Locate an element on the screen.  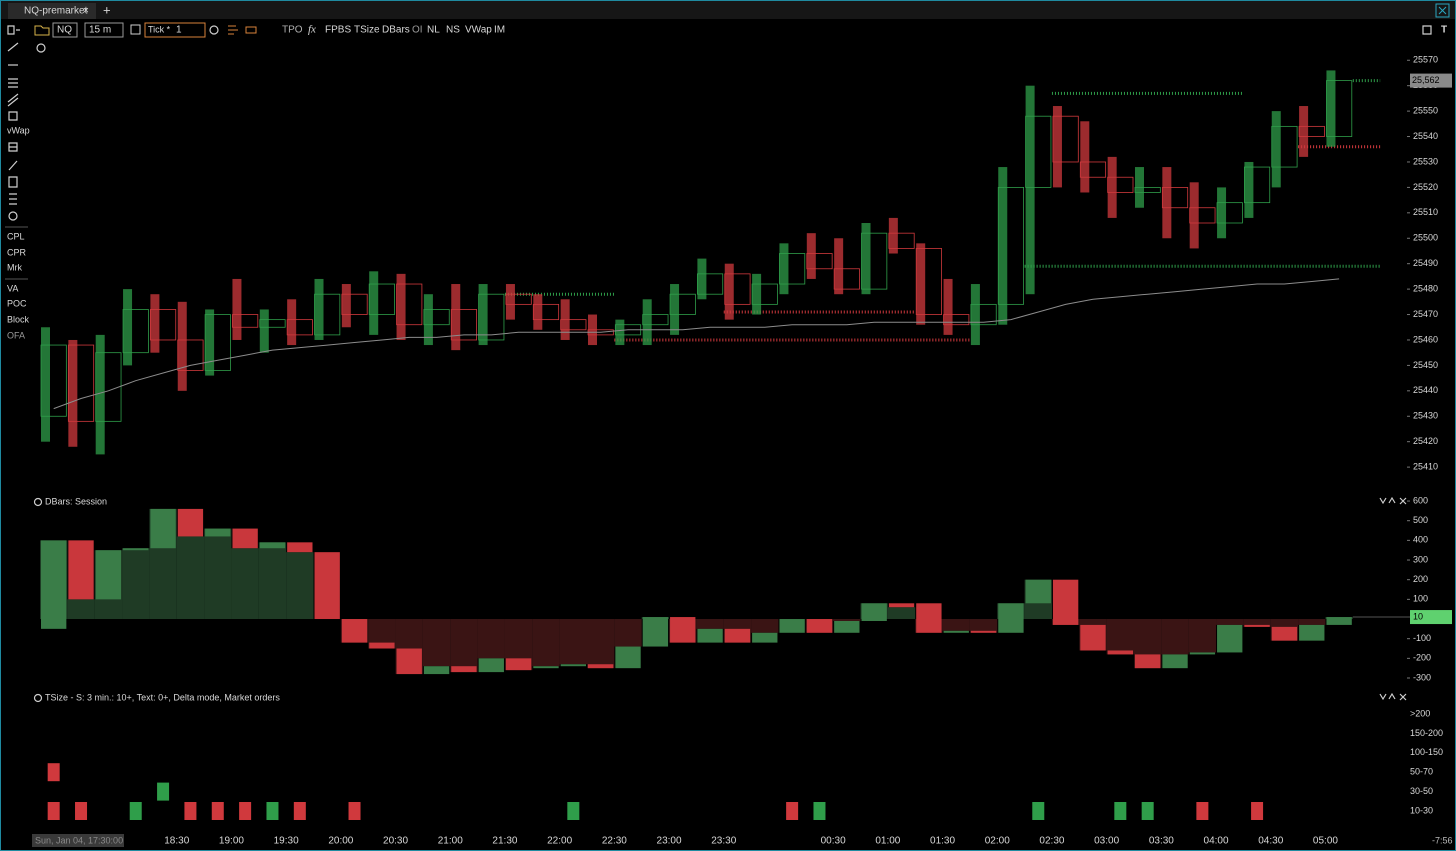
x-tick-label: 20:30 is located at coordinates (395, 841).